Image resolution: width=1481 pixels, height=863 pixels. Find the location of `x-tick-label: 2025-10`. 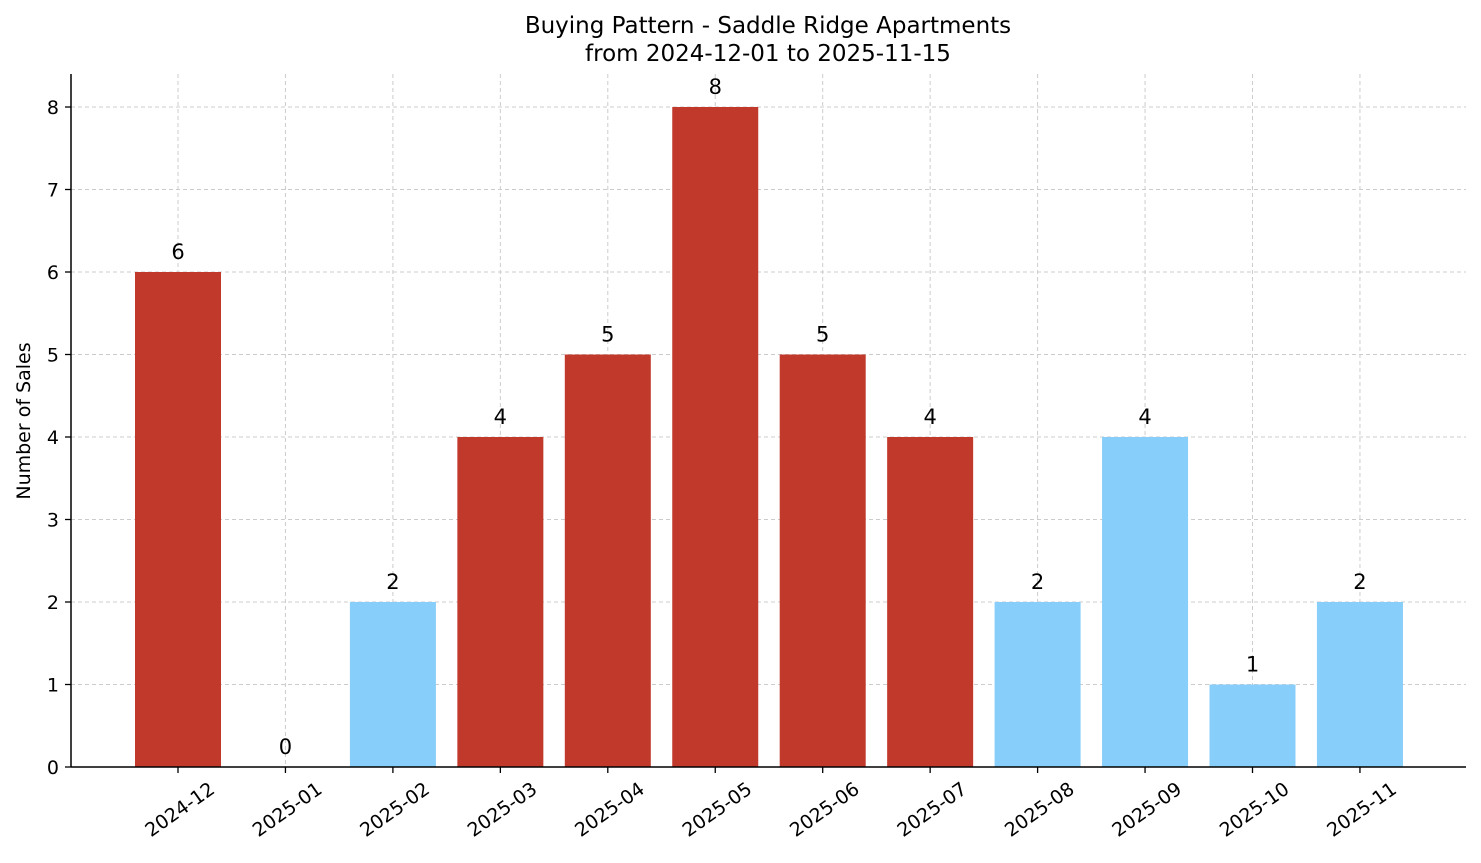

x-tick-label: 2025-10 is located at coordinates (1255, 810).